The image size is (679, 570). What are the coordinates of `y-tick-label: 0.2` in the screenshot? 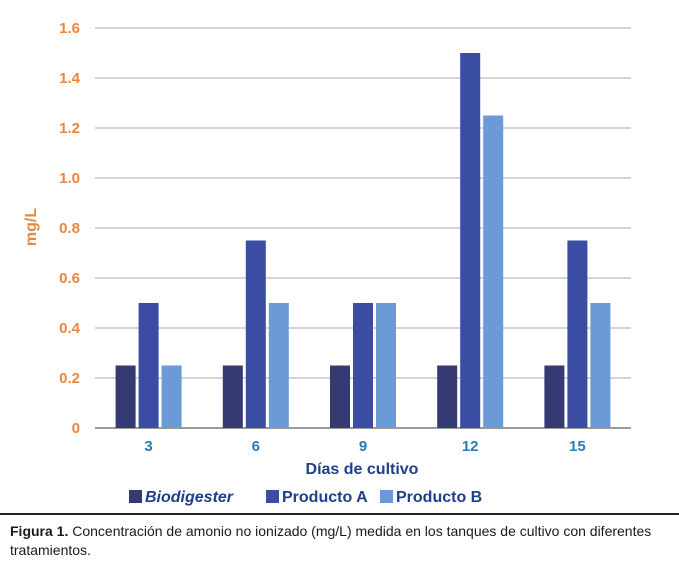 It's located at (69, 378).